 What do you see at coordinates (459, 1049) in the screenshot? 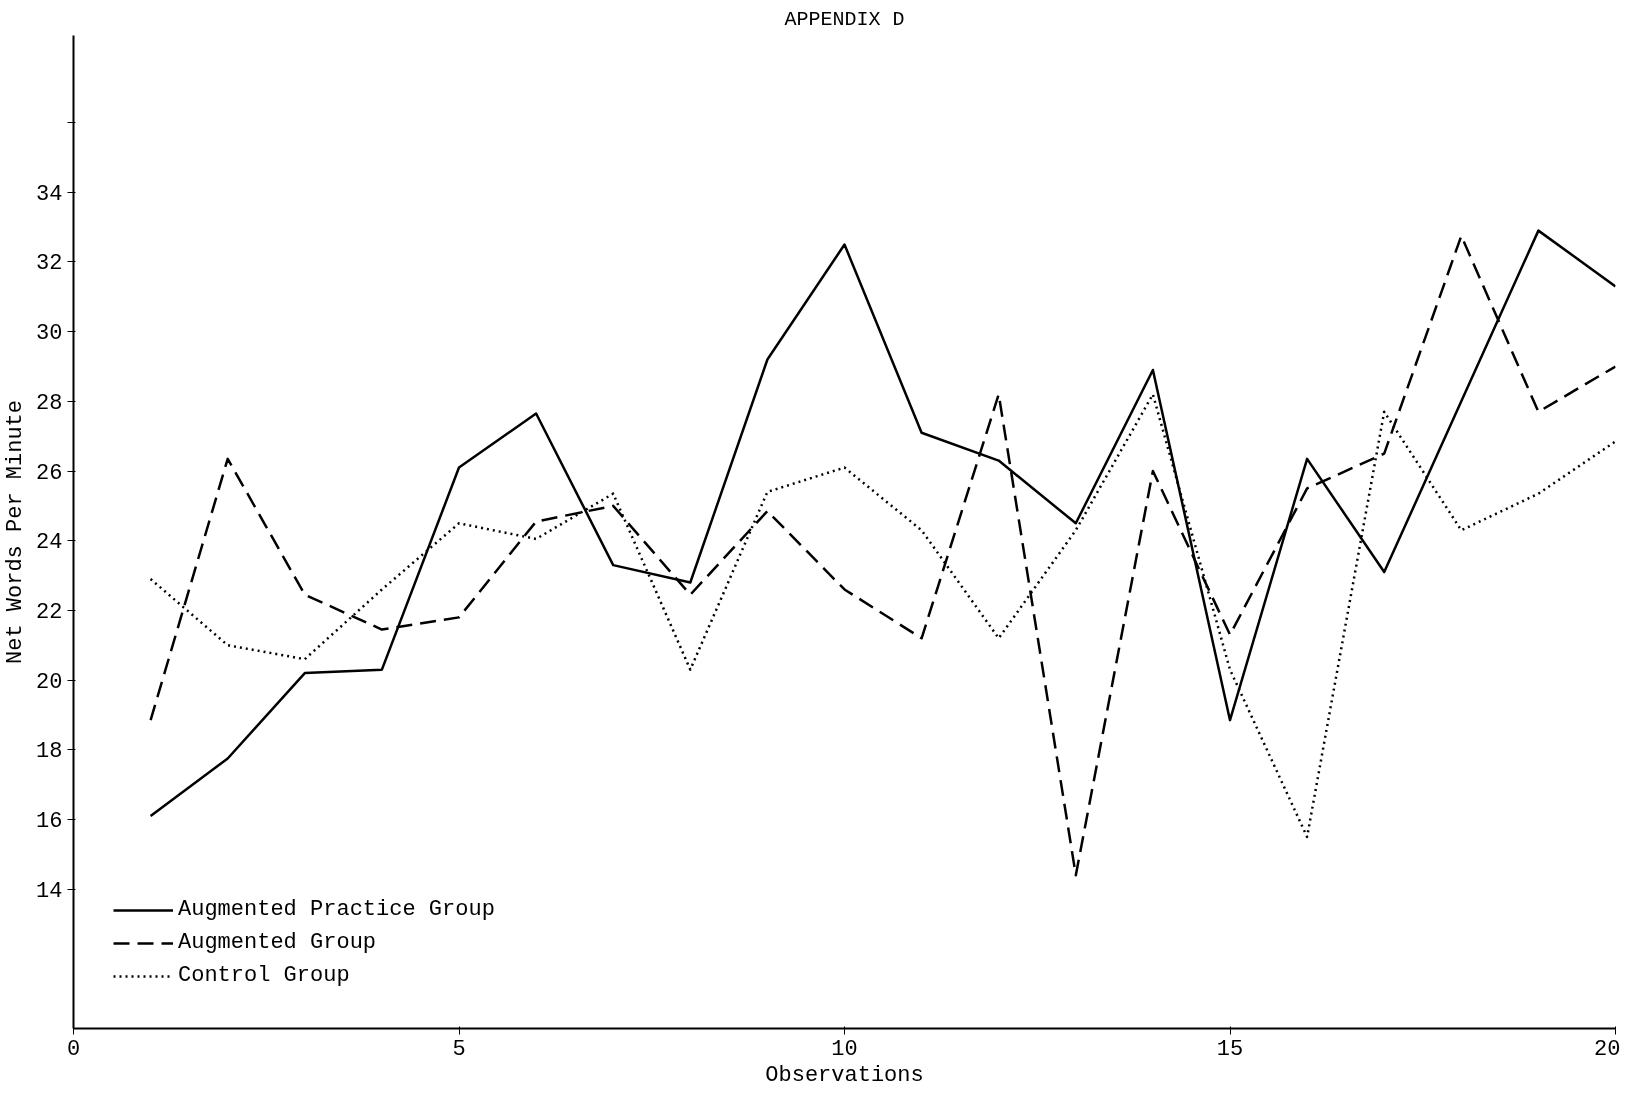
I see `x-tick-label: 5` at bounding box center [459, 1049].